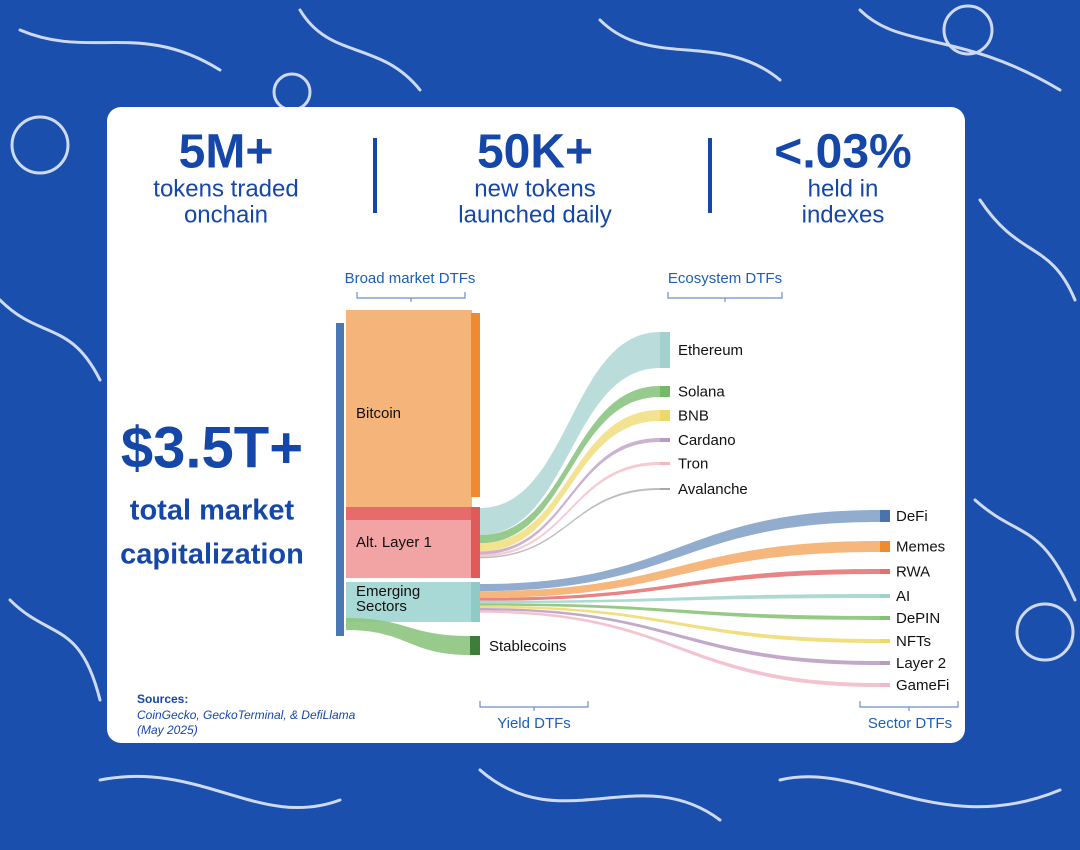 This screenshot has width=1080, height=850. What do you see at coordinates (535, 152) in the screenshot?
I see `stat-value: 50K+` at bounding box center [535, 152].